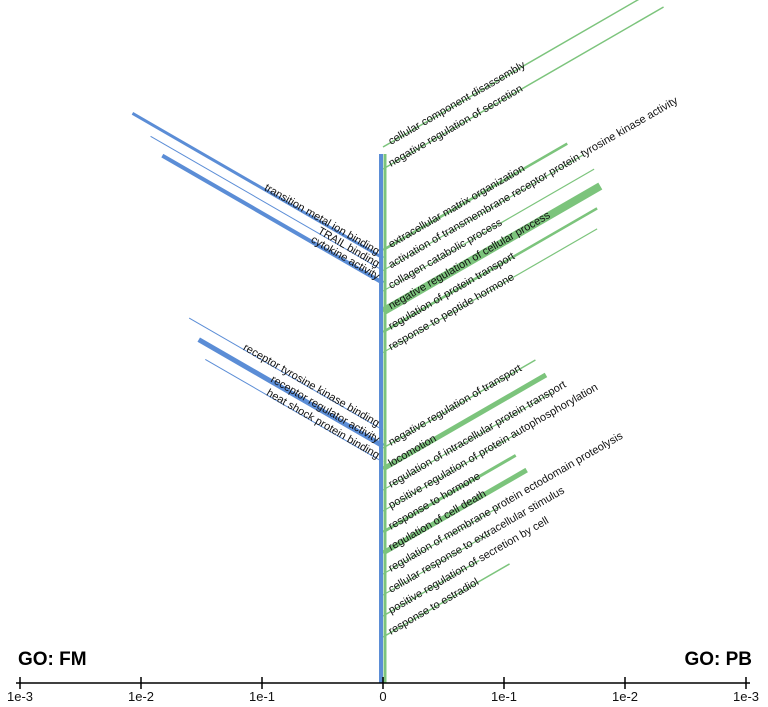  What do you see at coordinates (718, 659) in the screenshot?
I see `legend-pb-label: GO: PB` at bounding box center [718, 659].